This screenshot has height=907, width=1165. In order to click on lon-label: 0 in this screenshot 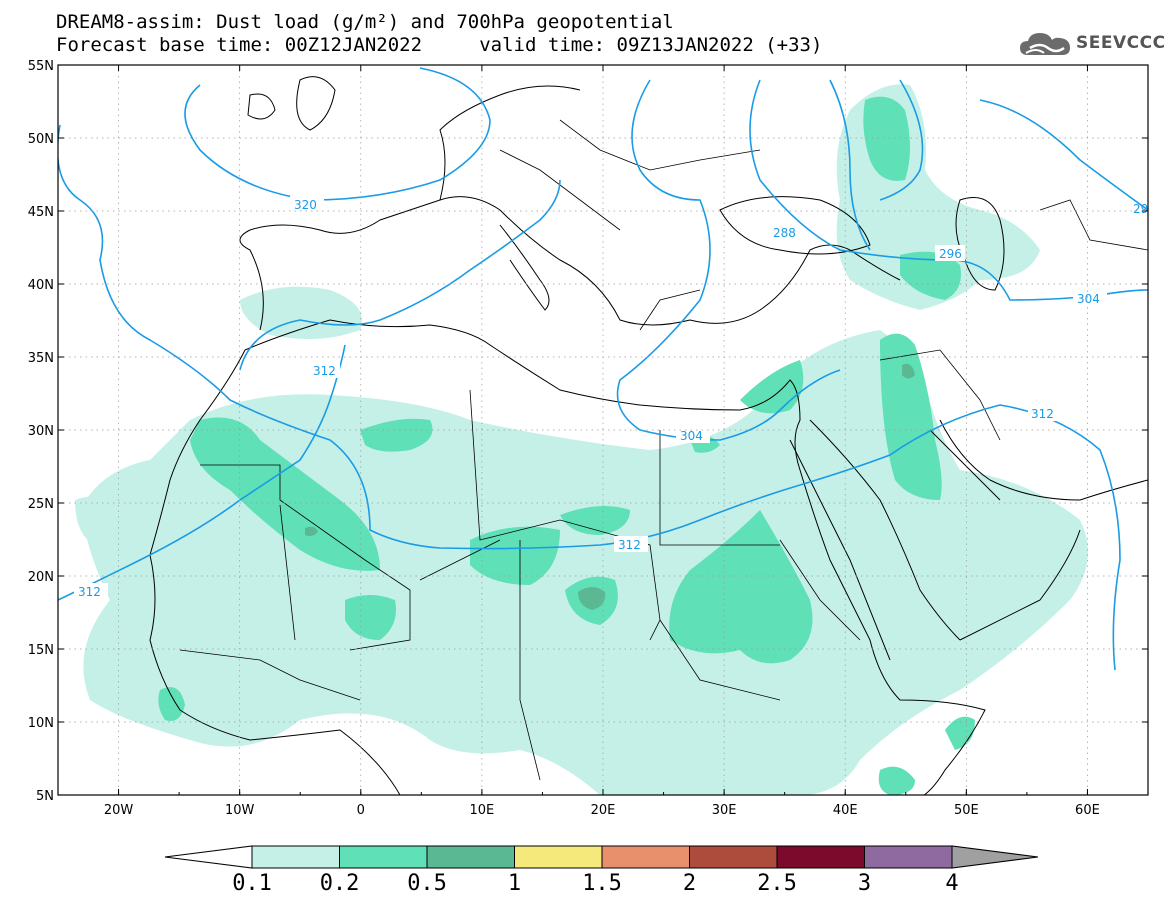, I will do `click(361, 810)`.